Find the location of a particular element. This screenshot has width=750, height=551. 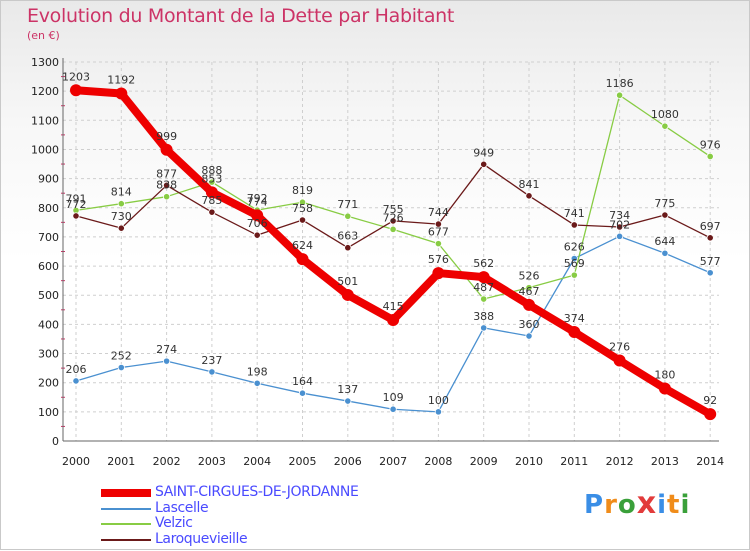

x-tick-label: 2009 is located at coordinates (484, 461).